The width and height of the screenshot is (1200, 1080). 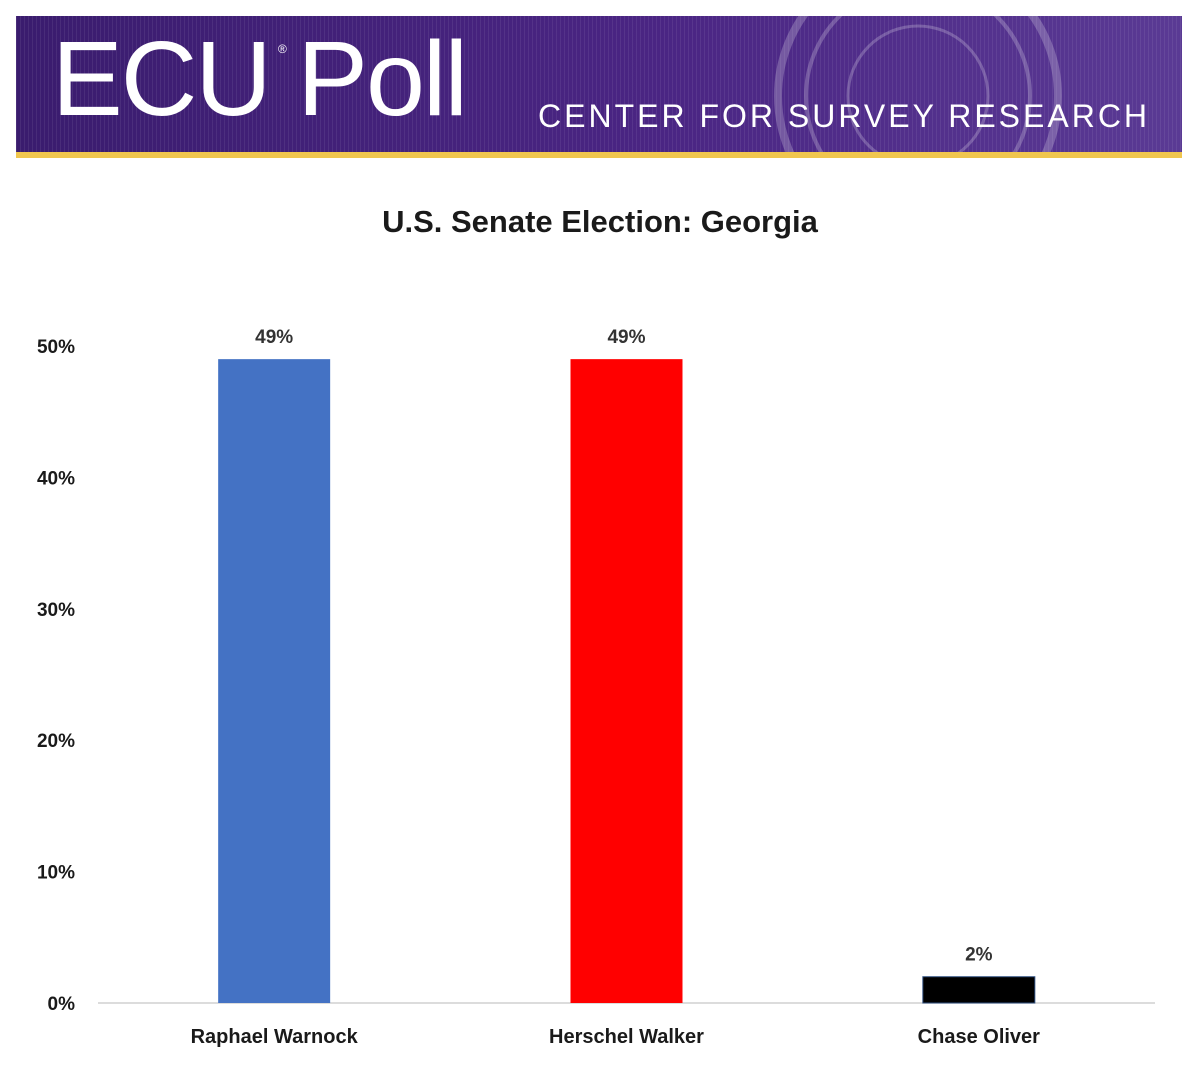 I want to click on x-tick-label: Raphael Warnock, so click(x=275, y=1037).